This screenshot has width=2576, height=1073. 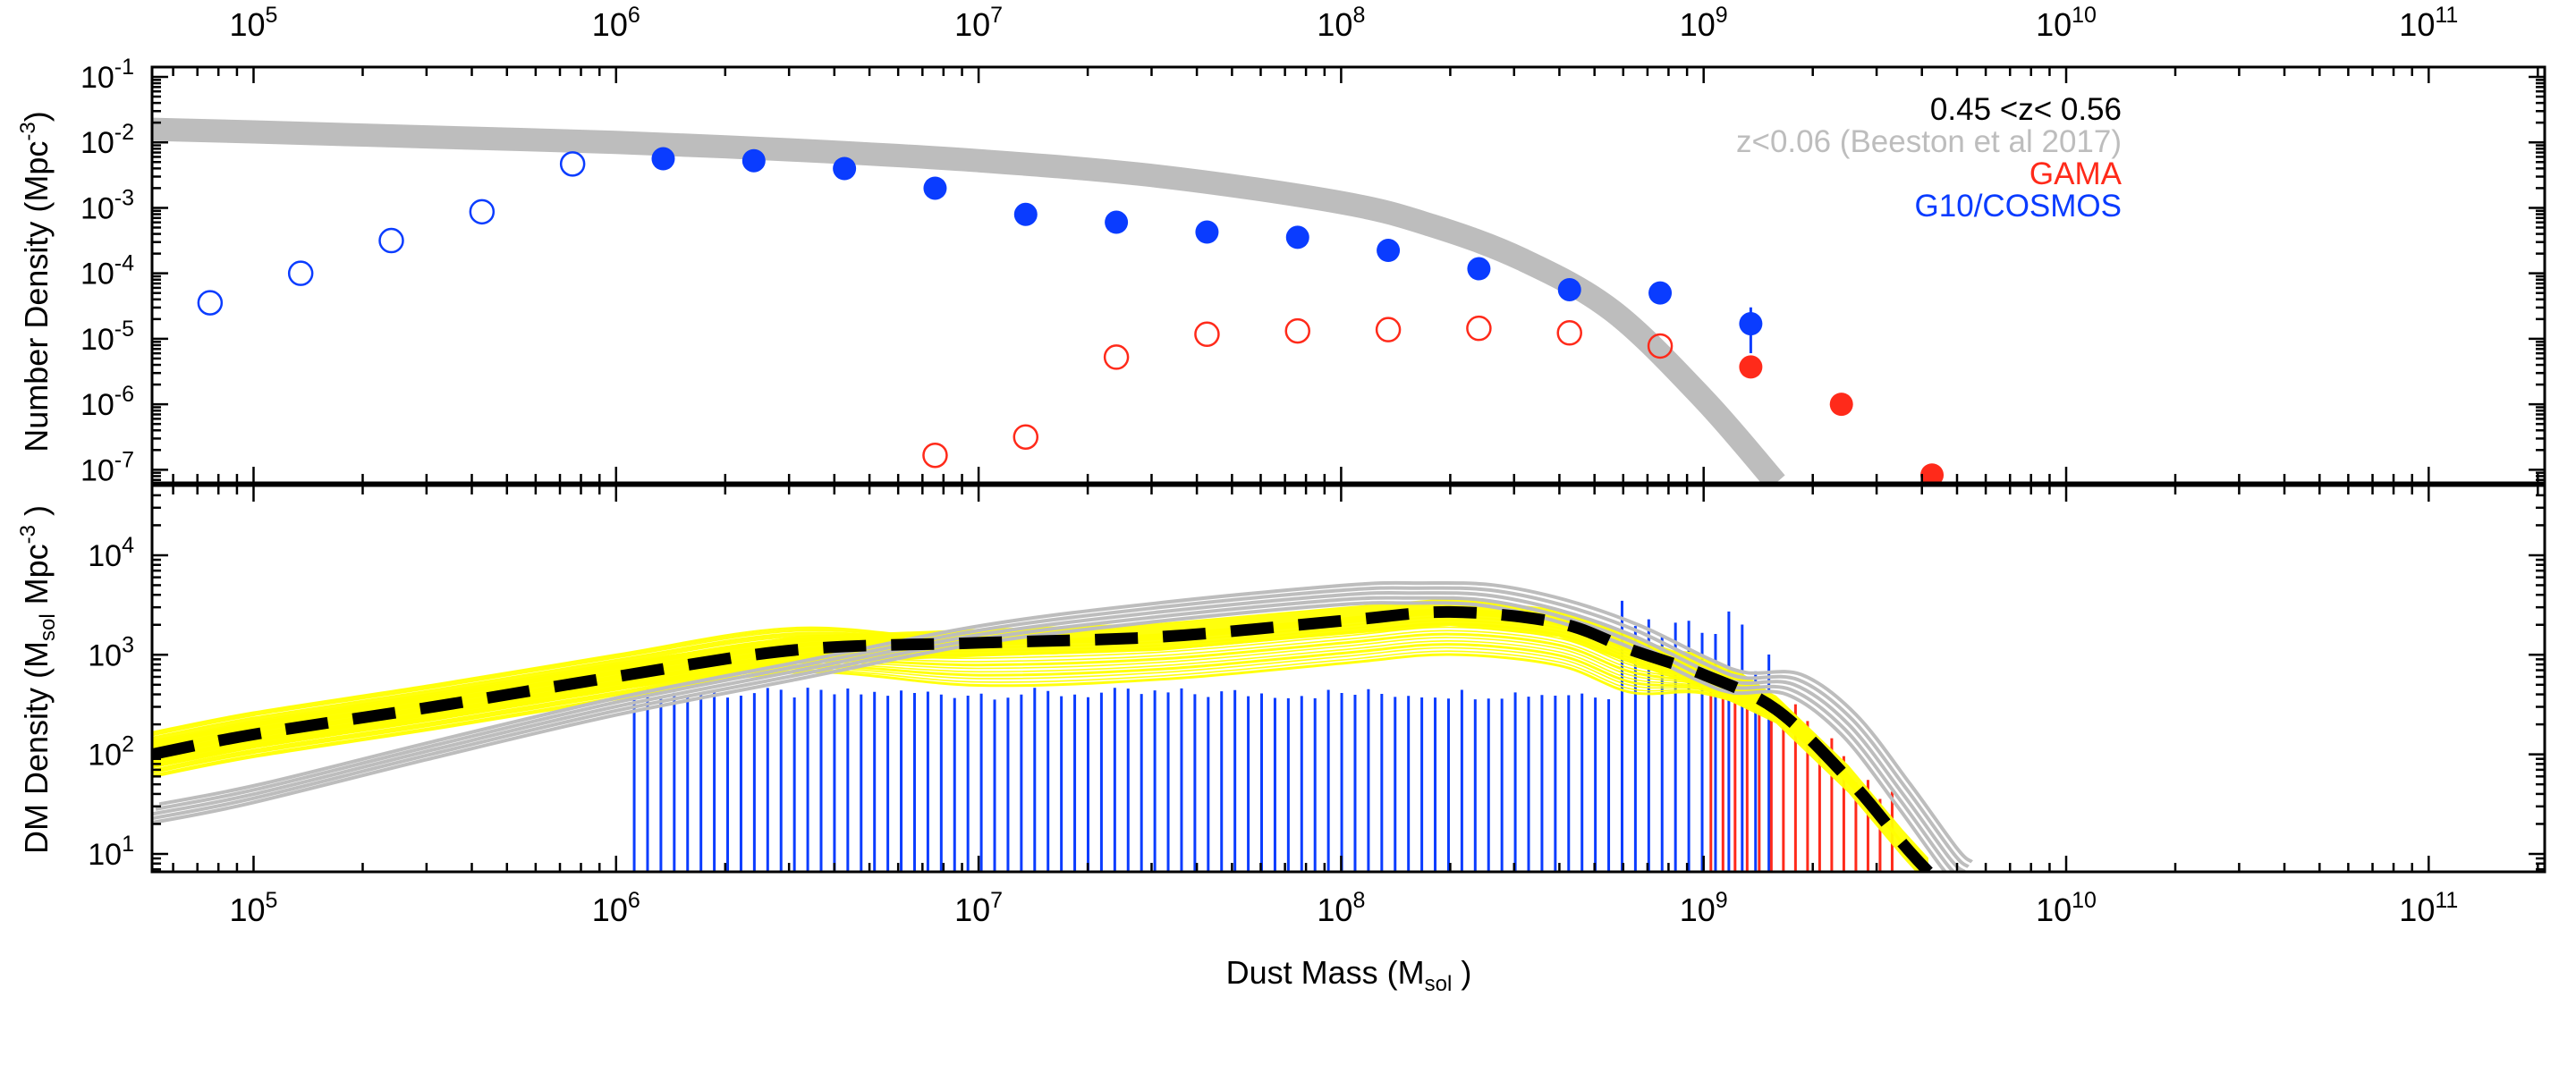 What do you see at coordinates (978, 23) in the screenshot?
I see `top-x-tick-label: 10⁷` at bounding box center [978, 23].